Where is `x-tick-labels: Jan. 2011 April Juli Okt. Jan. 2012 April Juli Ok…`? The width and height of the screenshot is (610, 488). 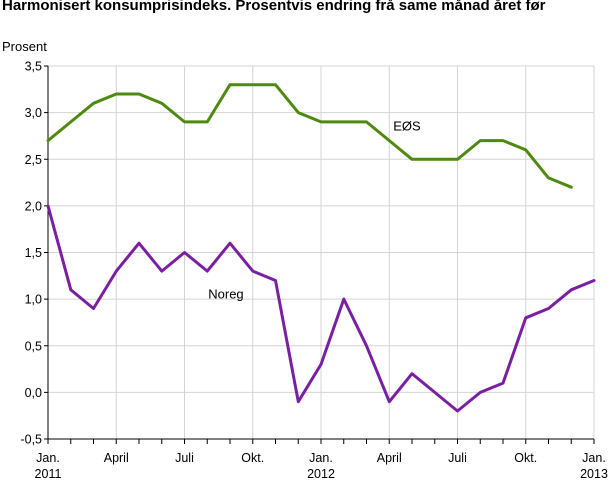
x-tick-labels: Jan. 2011 April Juli Okt. Jan. 2012 April Juli Ok… is located at coordinates (321, 466).